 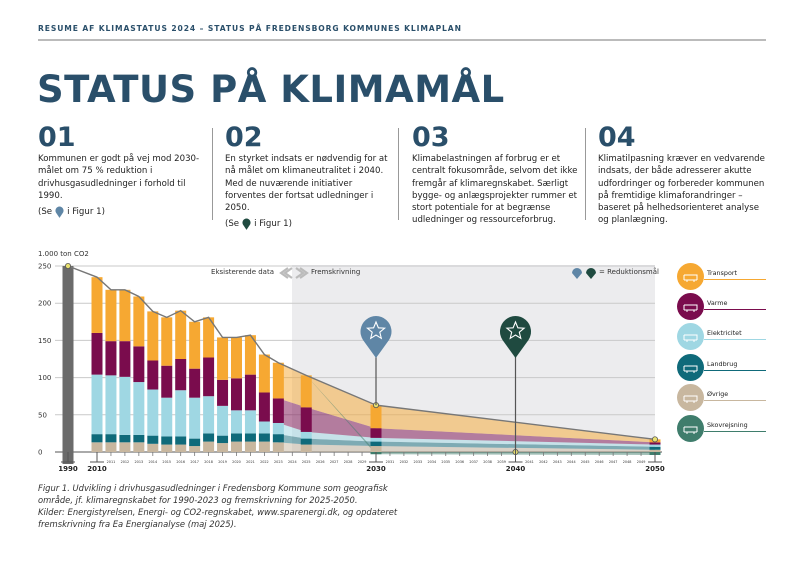 What do you see at coordinates (718, 394) in the screenshot?
I see `legend-label: Øvrige` at bounding box center [718, 394].